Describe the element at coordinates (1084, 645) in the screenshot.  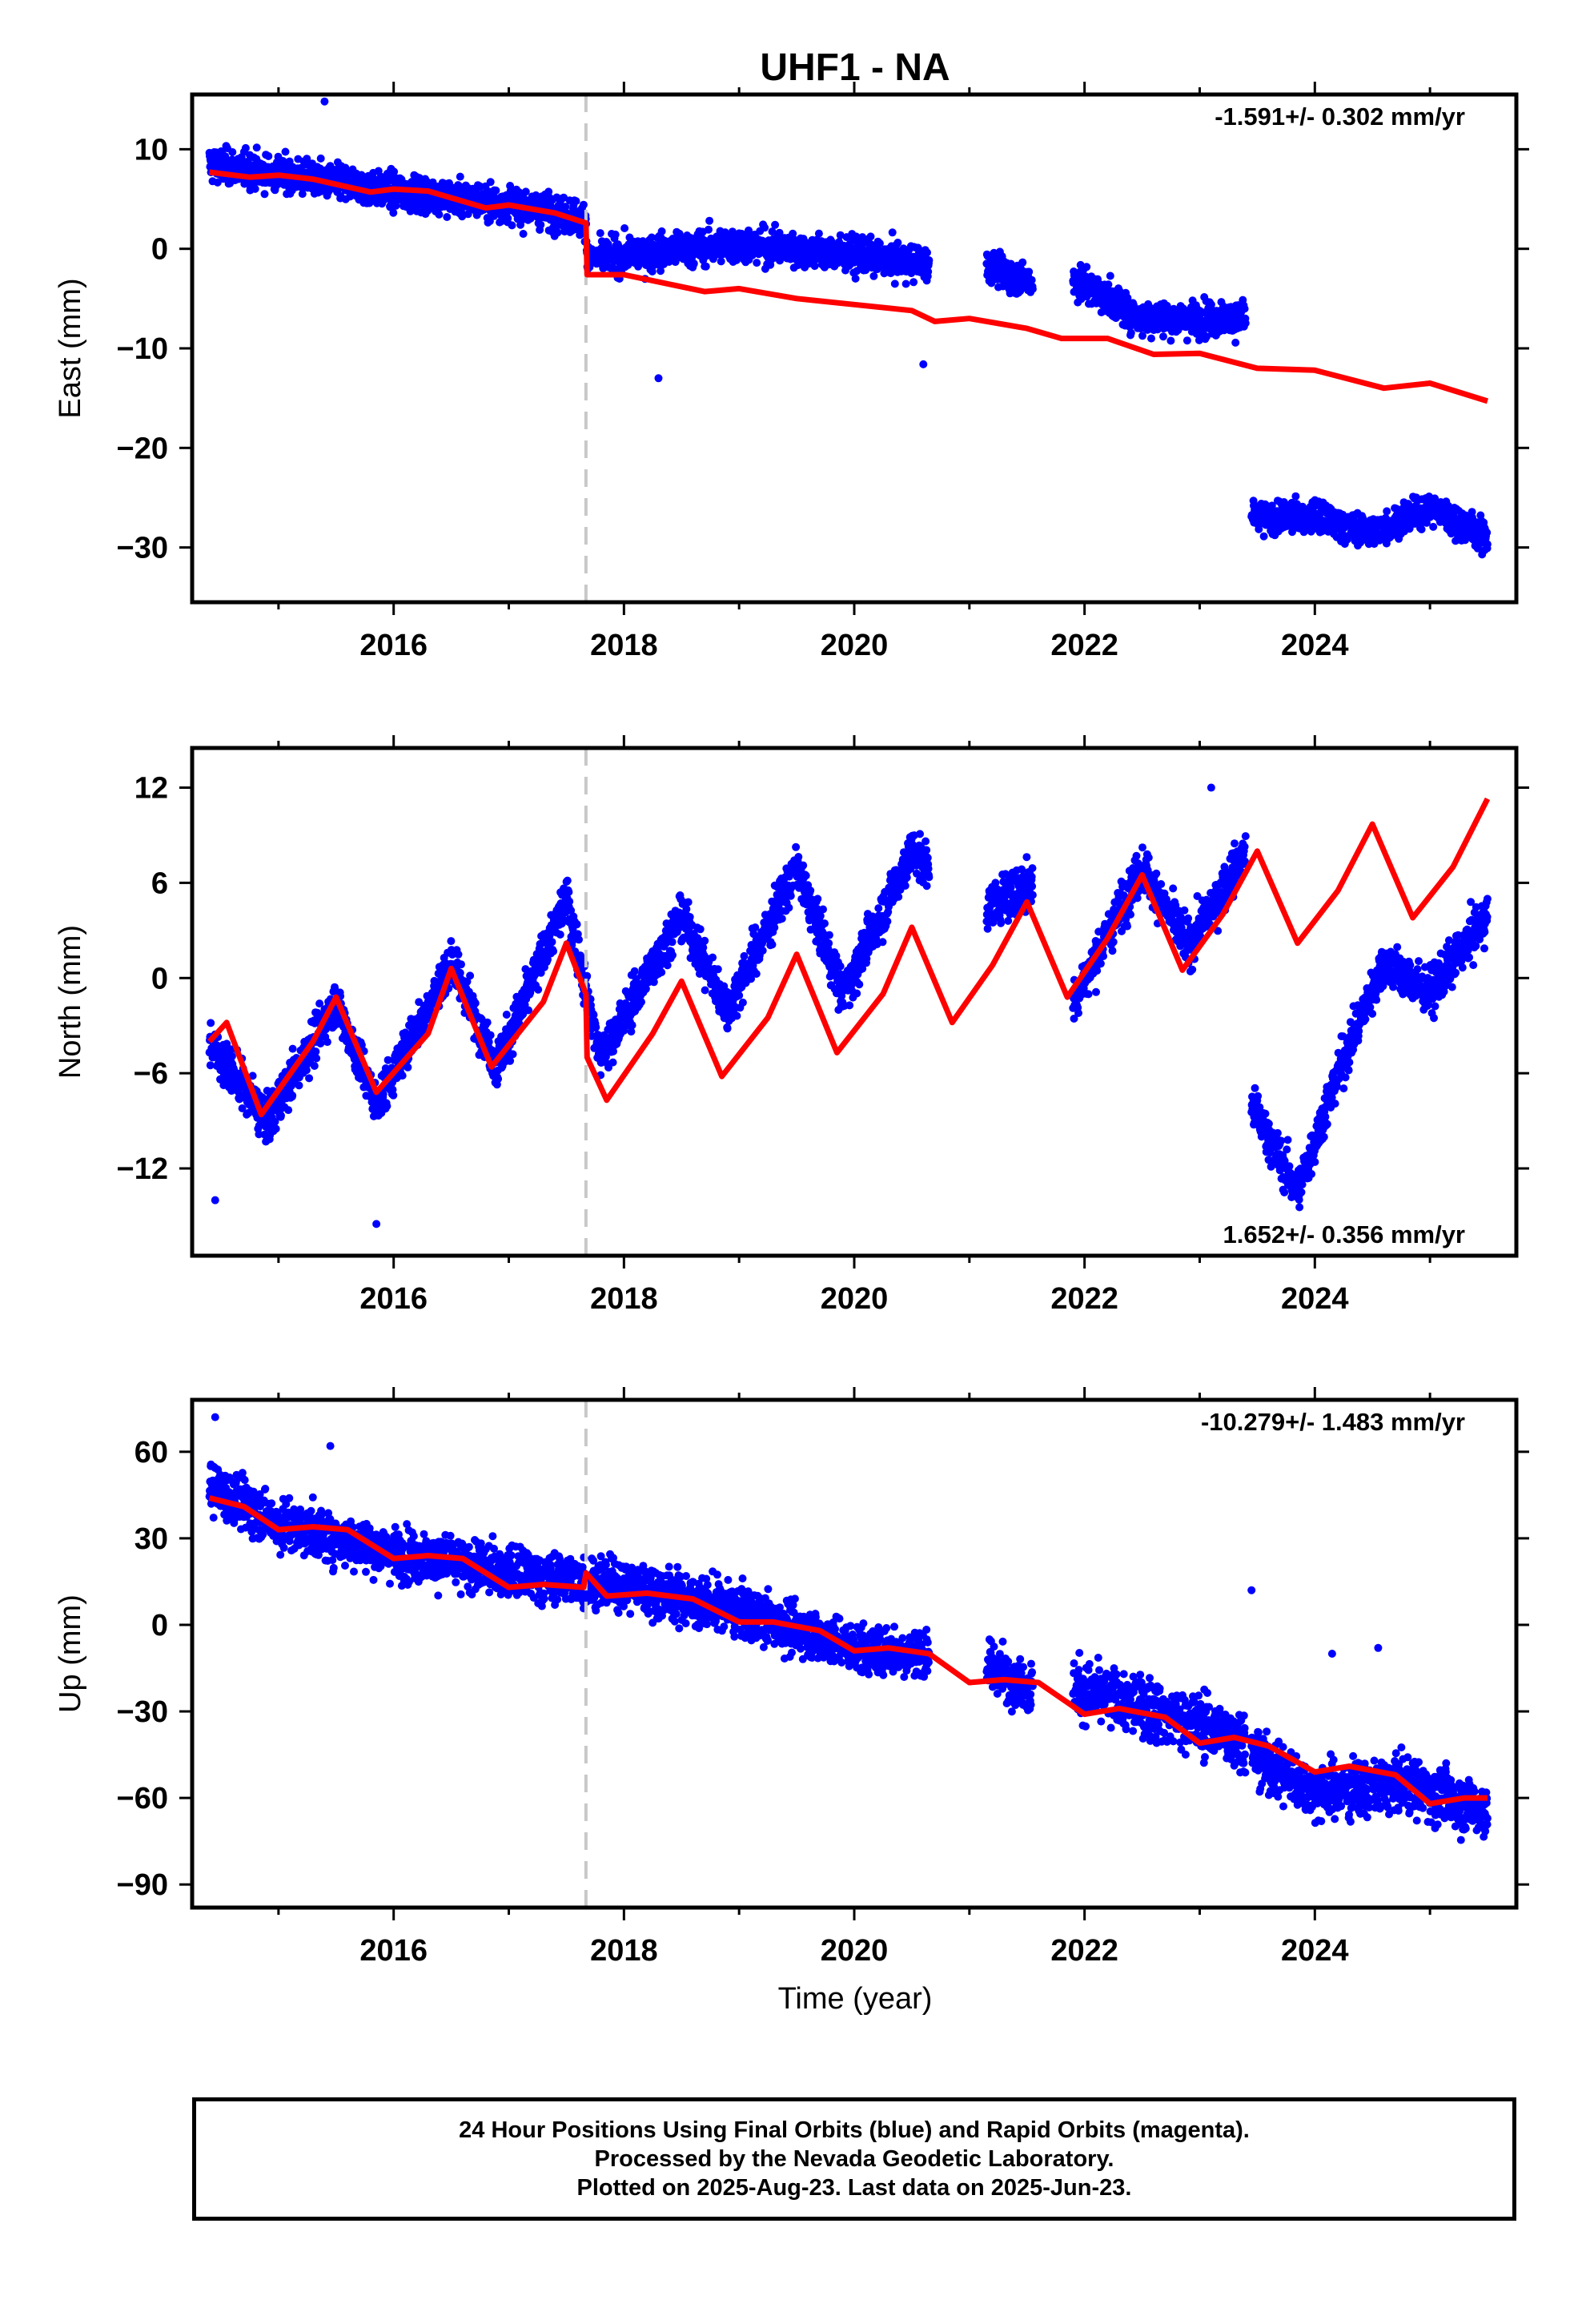
I see `x-tick-label: 2022` at that location.